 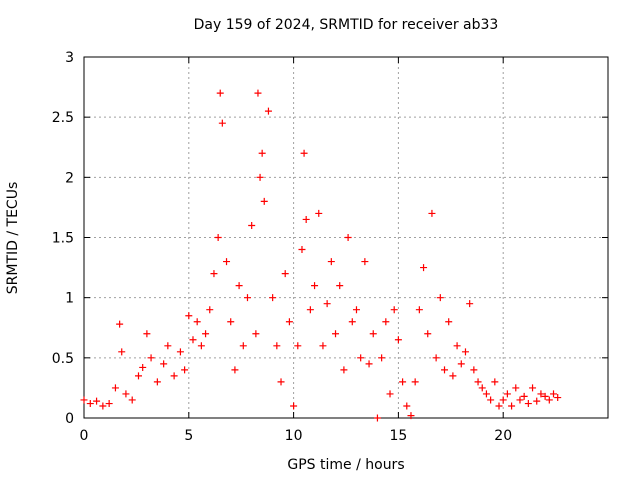 I want to click on y-tick-label: 1.5, so click(x=63, y=239).